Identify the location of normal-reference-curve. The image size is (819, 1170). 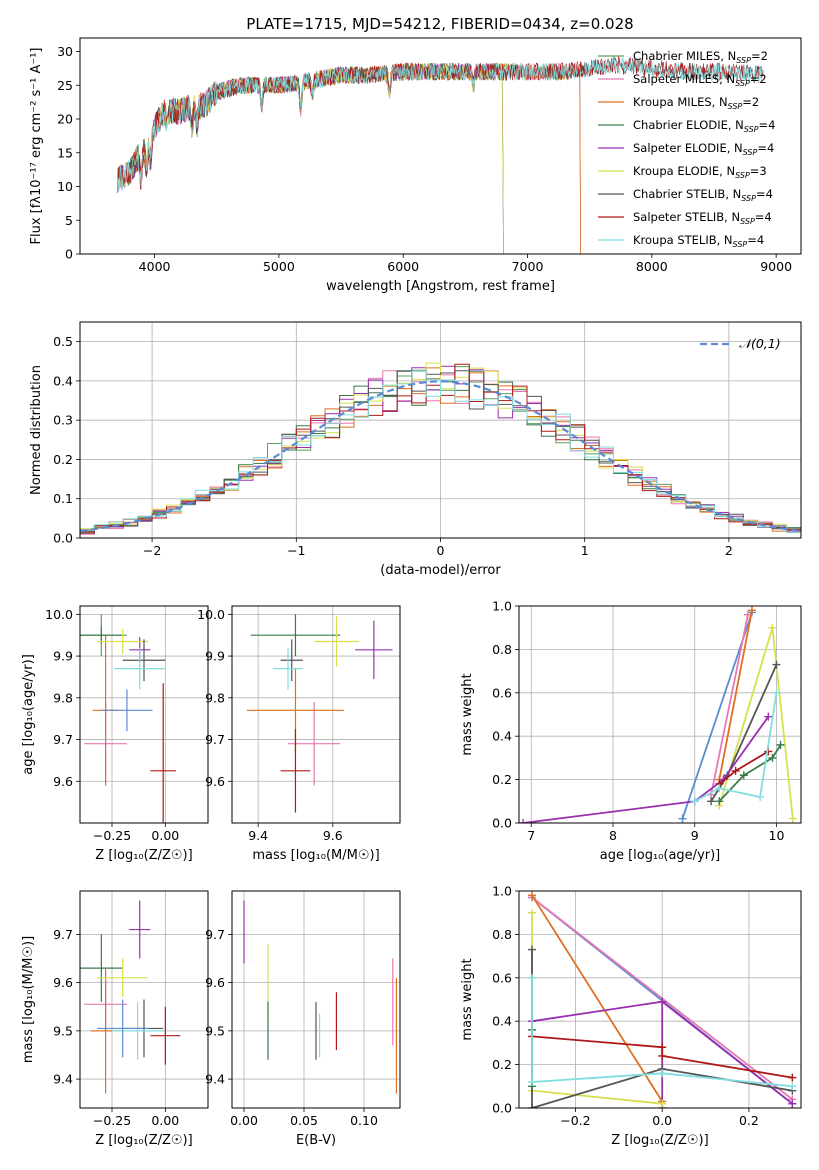
(440, 456).